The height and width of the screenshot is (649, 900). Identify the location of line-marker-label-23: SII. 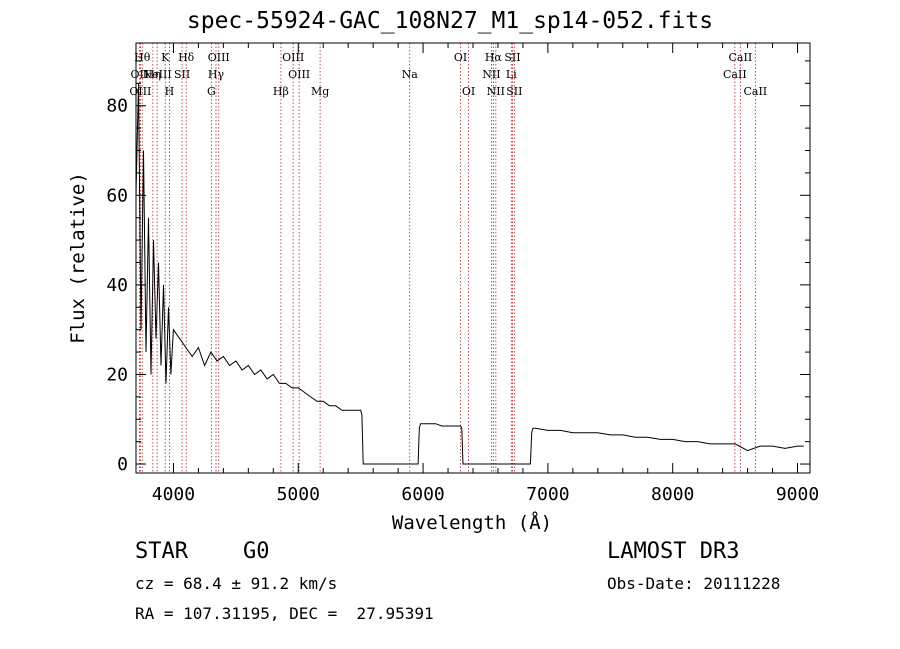
(512, 57).